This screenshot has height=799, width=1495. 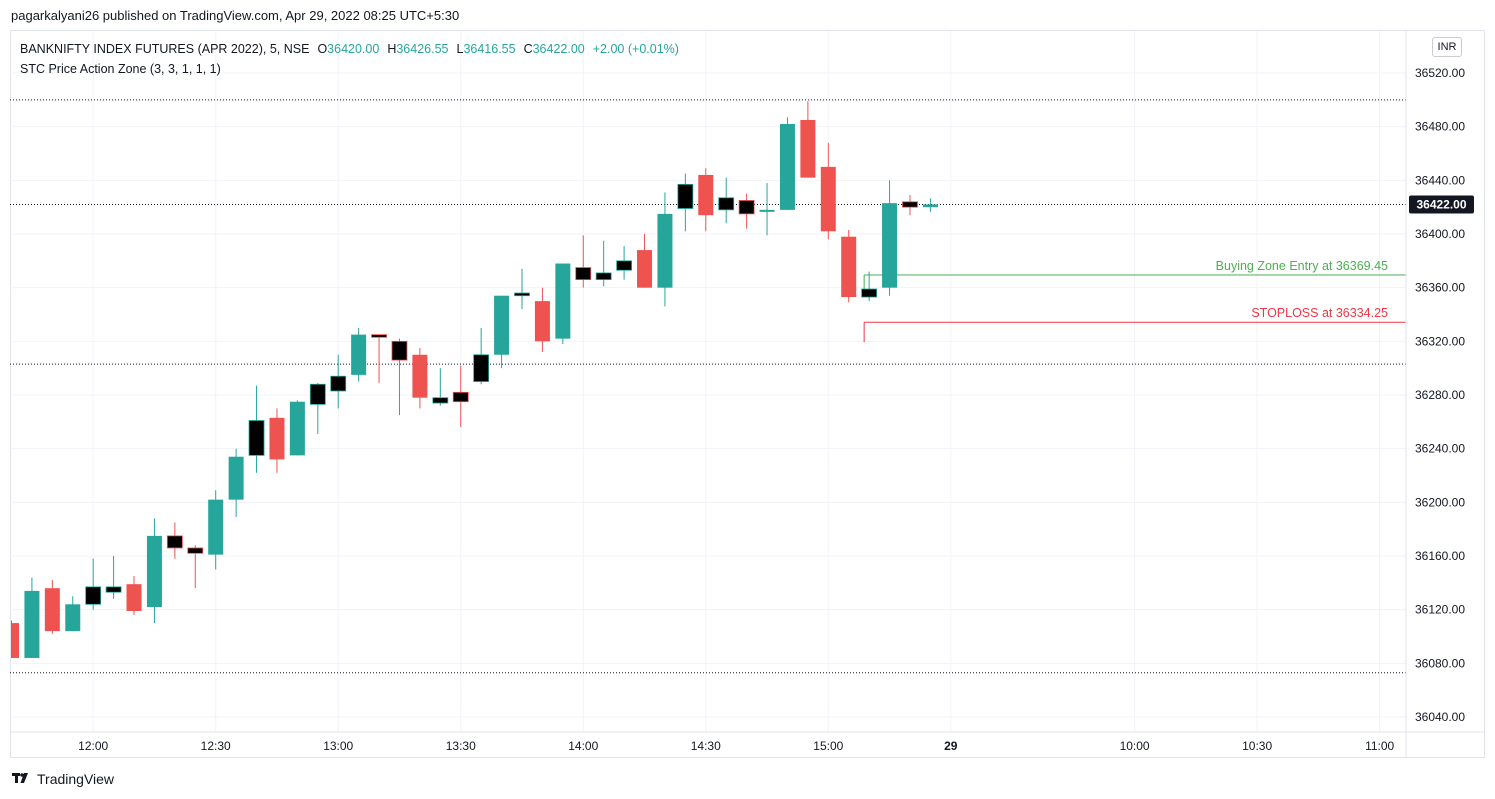 I want to click on tradingview-logo-text: TradingView, so click(x=76, y=779).